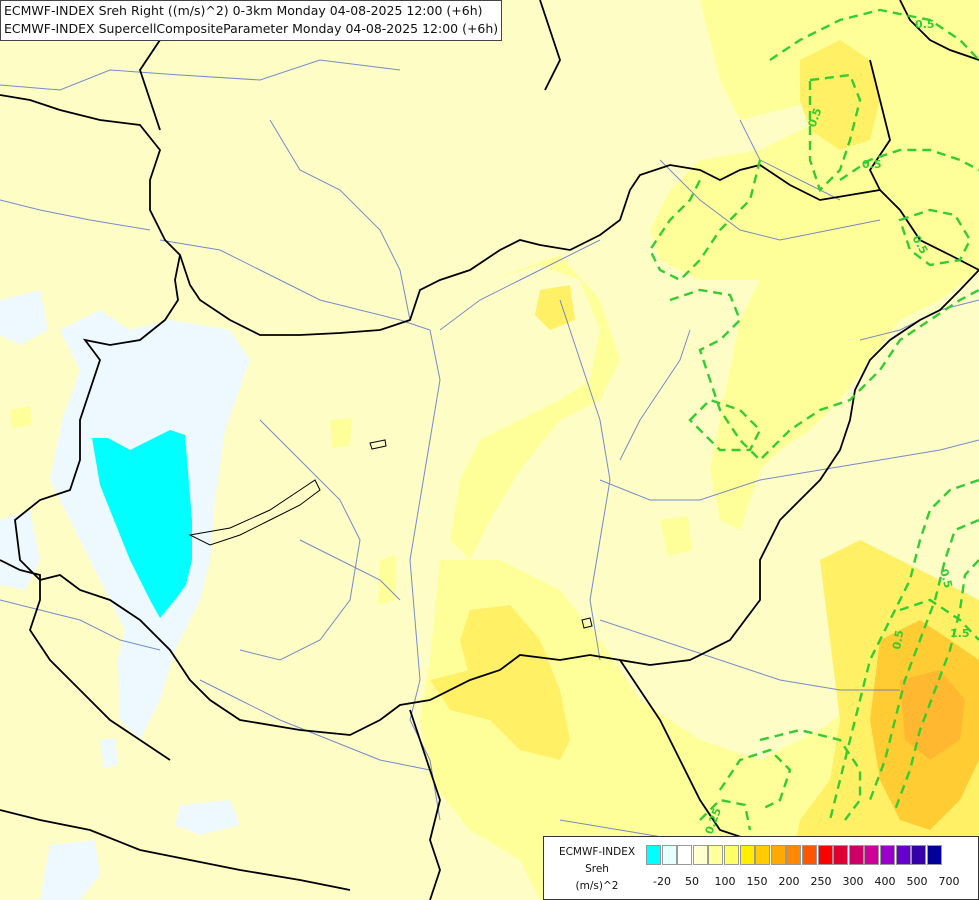 Image resolution: width=979 pixels, height=900 pixels. Describe the element at coordinates (662, 881) in the screenshot. I see `legend-tick-label: -20` at that location.